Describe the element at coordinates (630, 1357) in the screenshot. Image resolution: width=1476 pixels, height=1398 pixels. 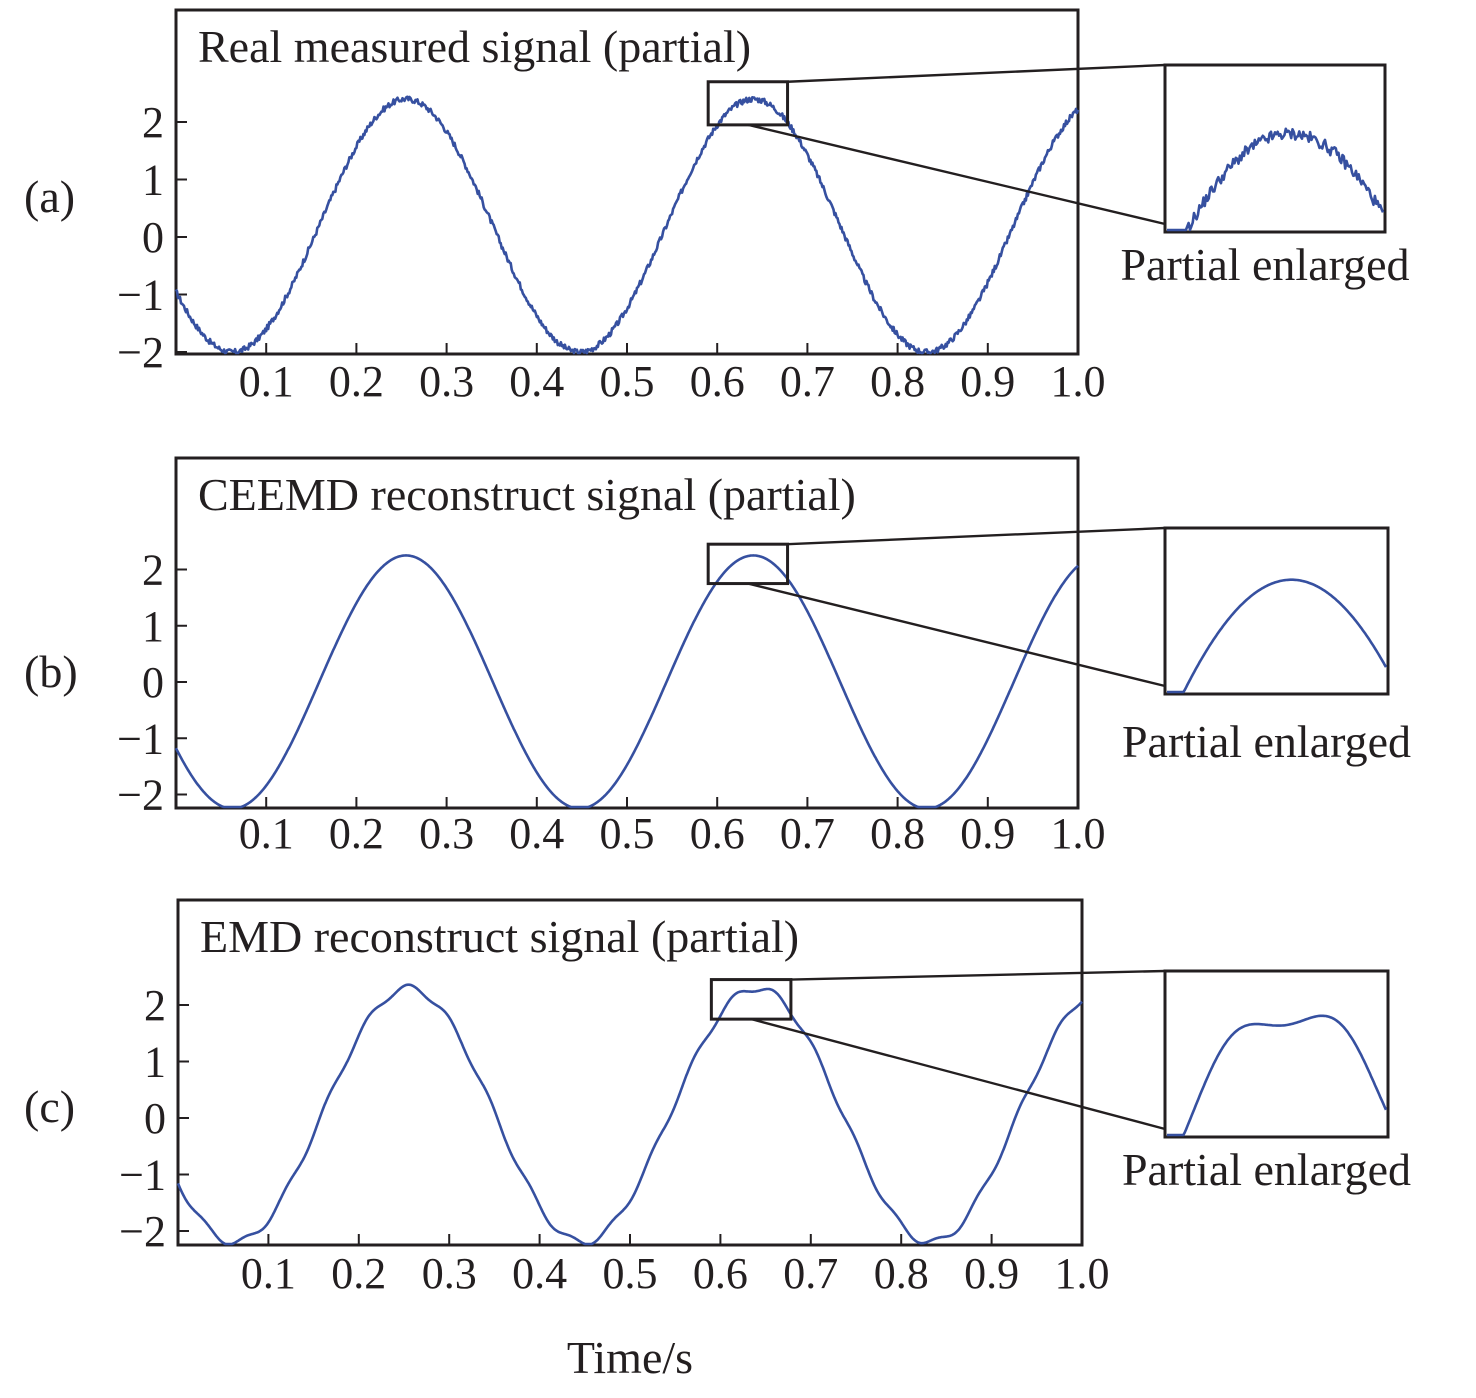
I see `x-axis-label: Time/s` at that location.